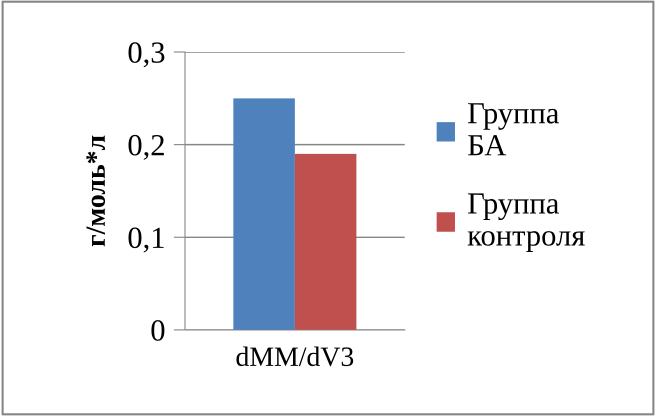  Describe the element at coordinates (146, 240) in the screenshot. I see `y-tick-label: 0,1` at that location.